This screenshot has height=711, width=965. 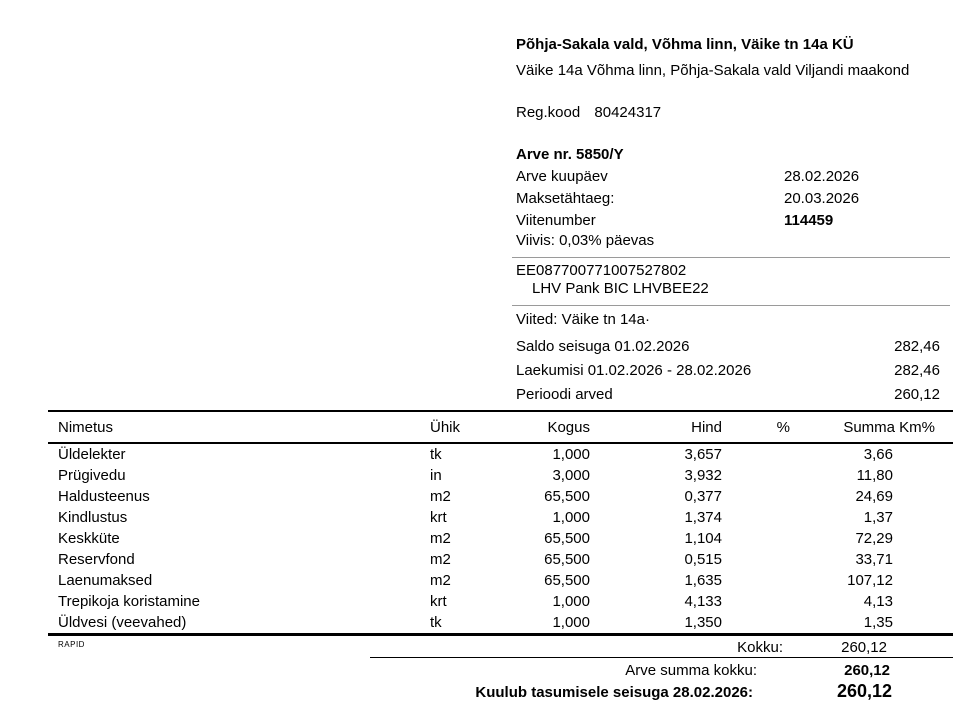 What do you see at coordinates (703, 601) in the screenshot?
I see `table-cell: 4,133` at bounding box center [703, 601].